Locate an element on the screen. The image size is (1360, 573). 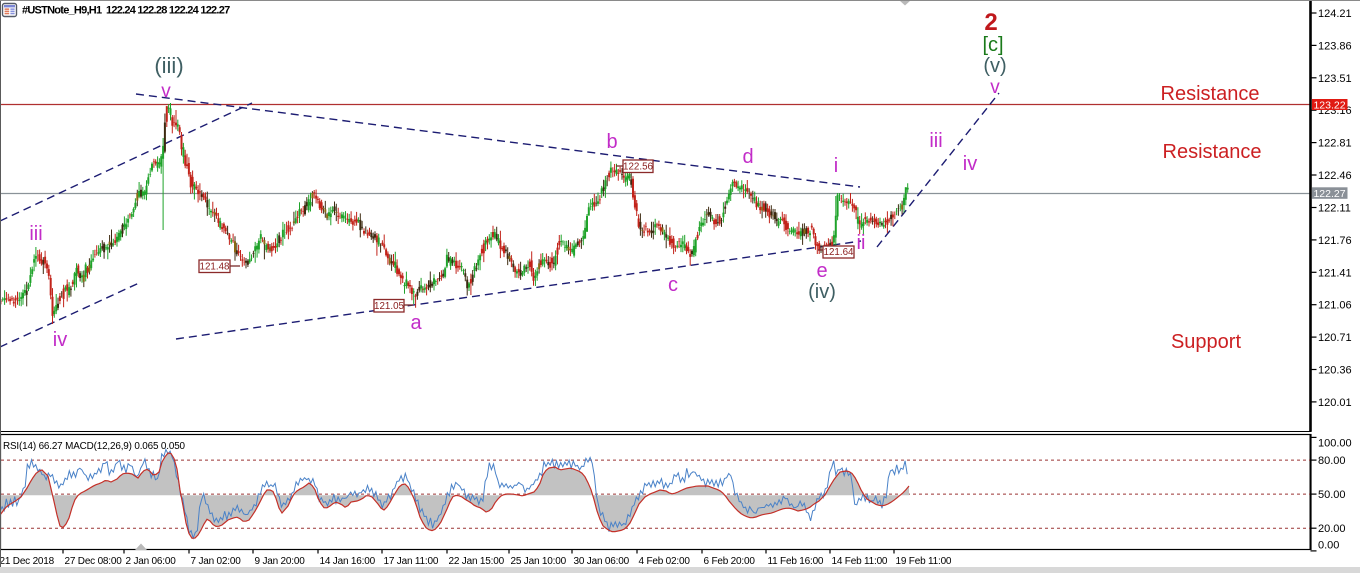
svg-text: a is located at coordinates (416, 323).